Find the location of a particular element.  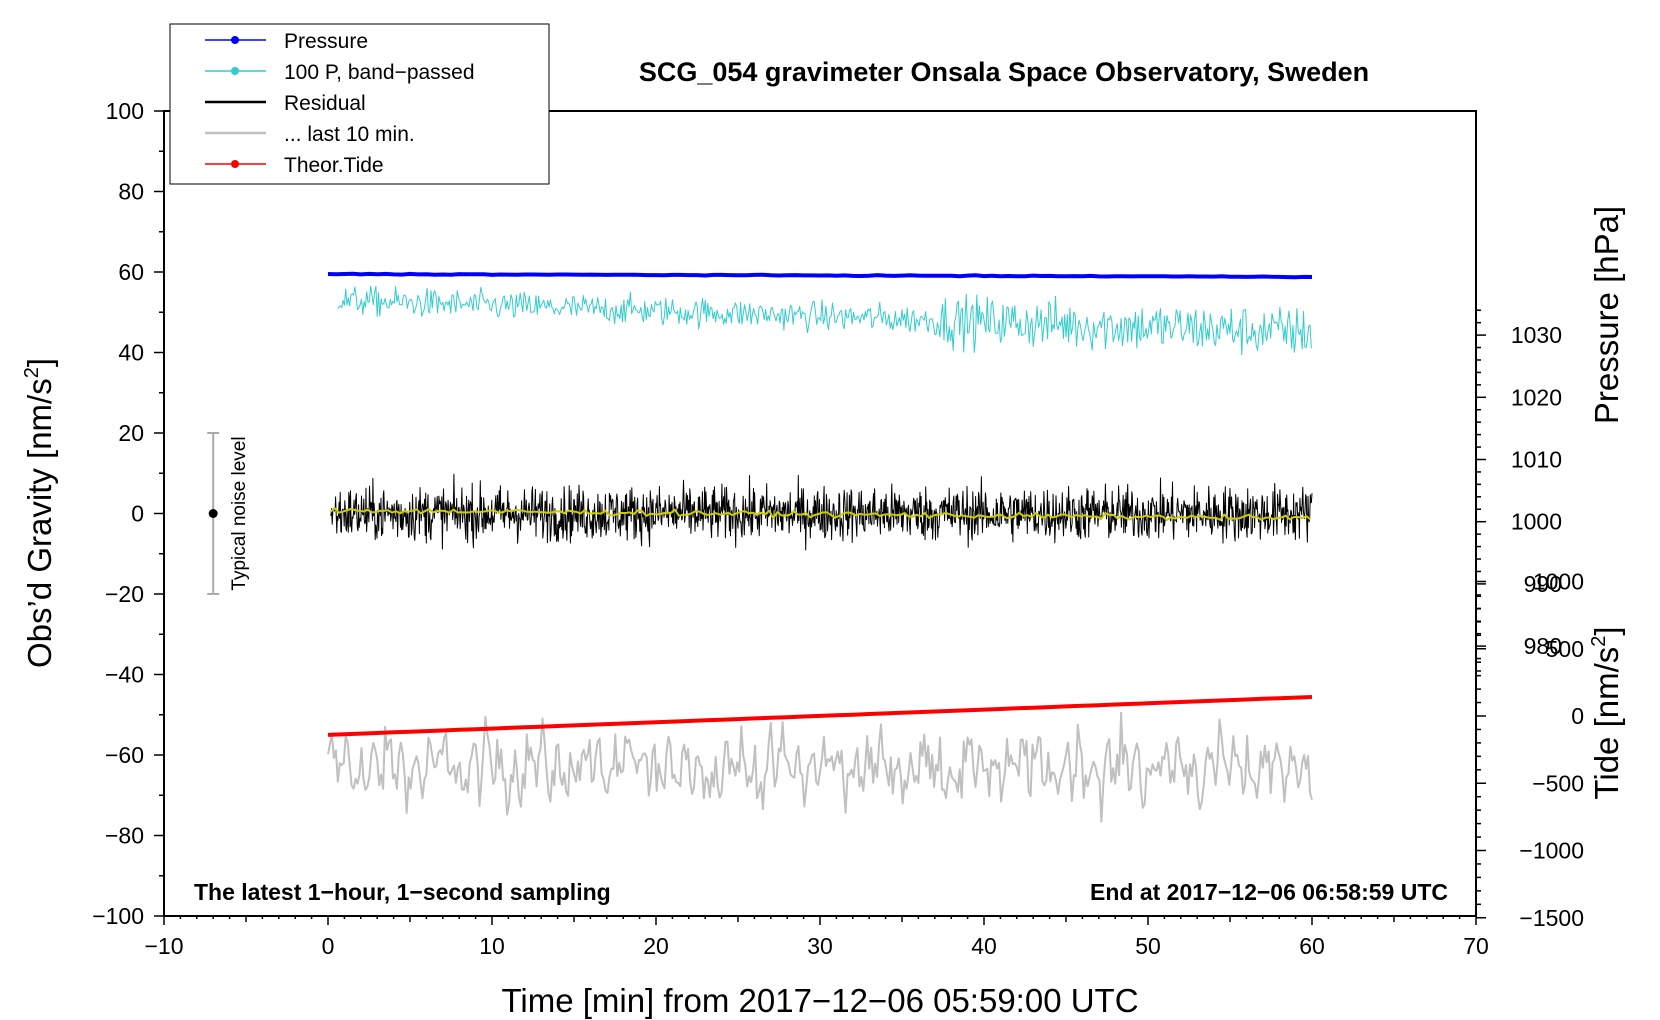

pressure-tick-label: 1000 is located at coordinates (1536, 522).